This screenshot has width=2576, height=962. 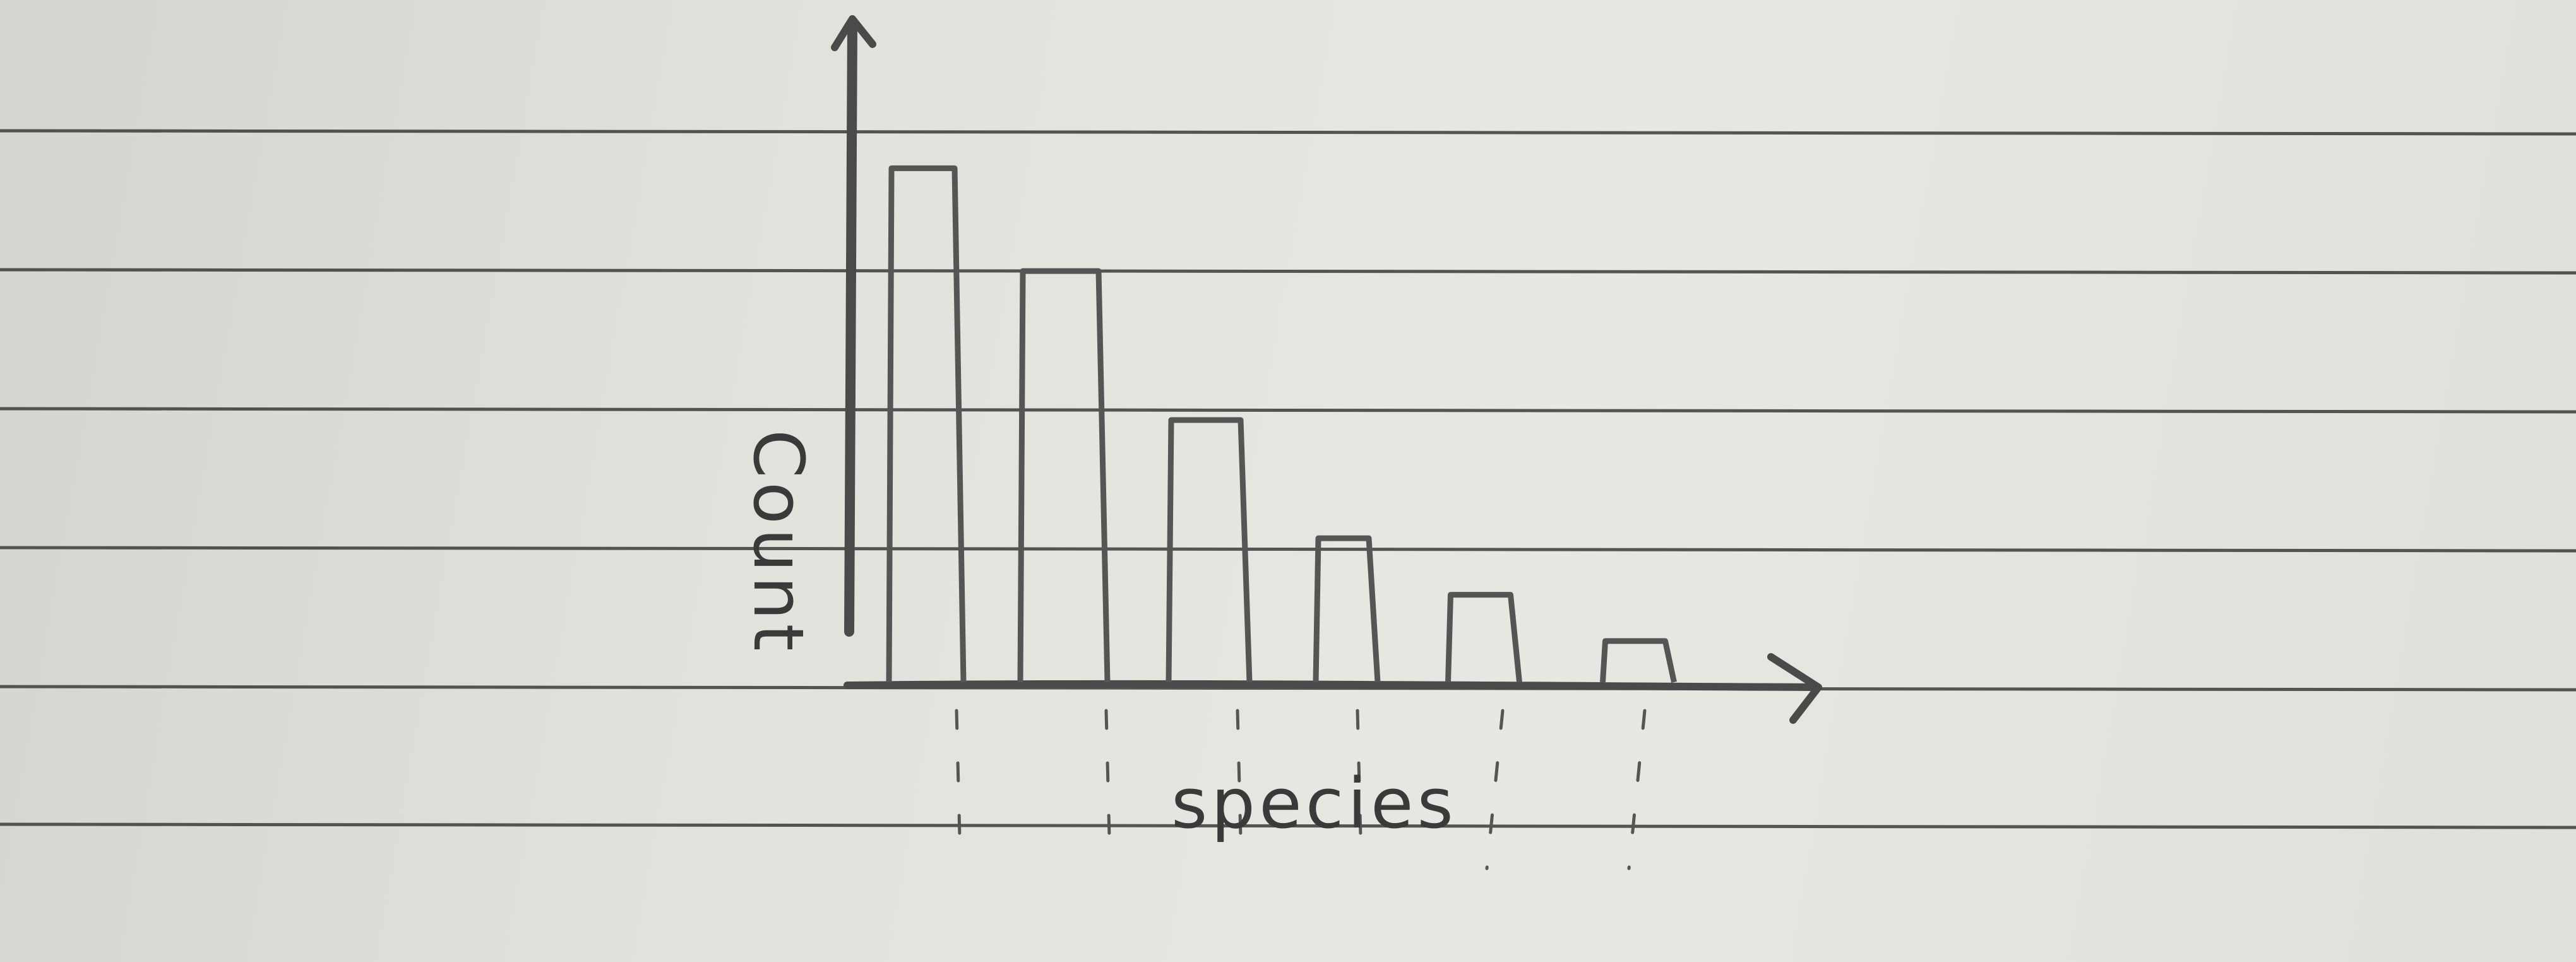 I want to click on x-axis, so click(x=1333, y=688).